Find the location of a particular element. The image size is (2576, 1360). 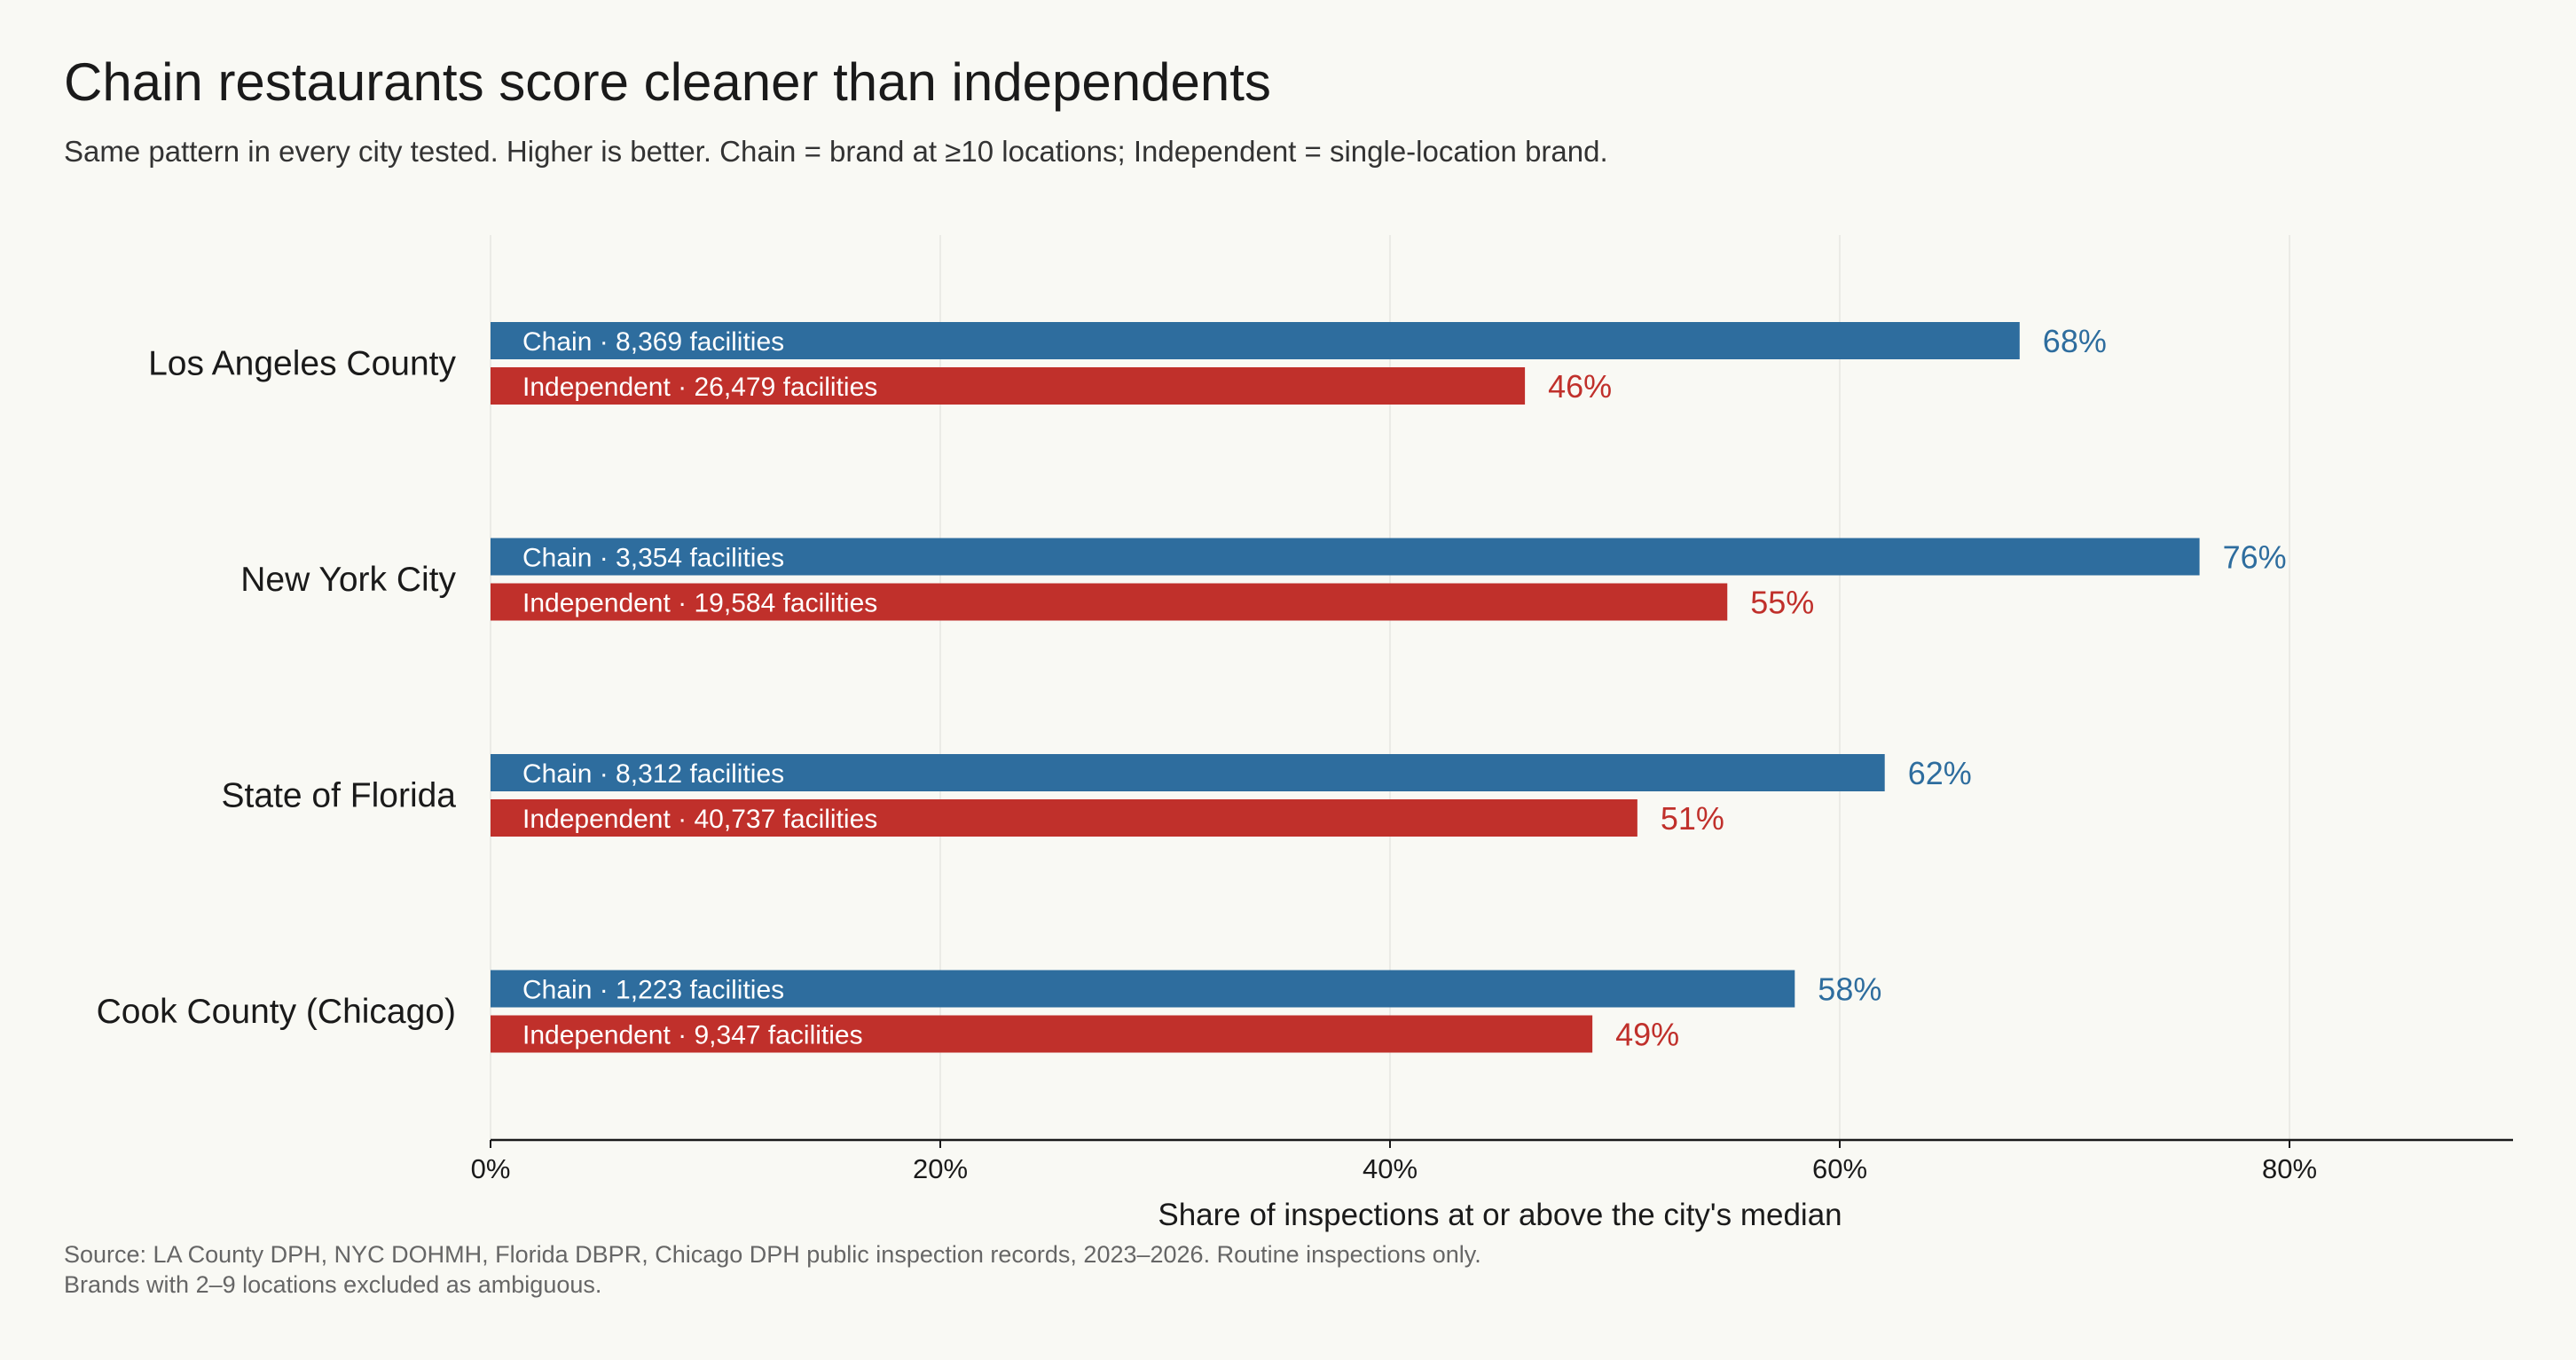

chain-bar-label: Chain · 3,354 facilities is located at coordinates (653, 558).